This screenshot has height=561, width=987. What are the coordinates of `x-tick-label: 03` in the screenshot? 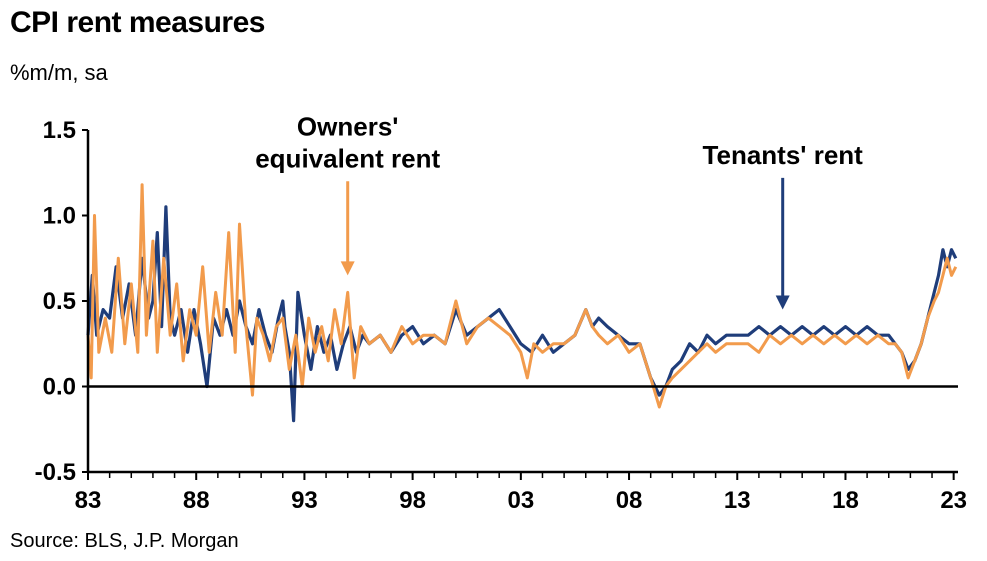 It's located at (520, 500).